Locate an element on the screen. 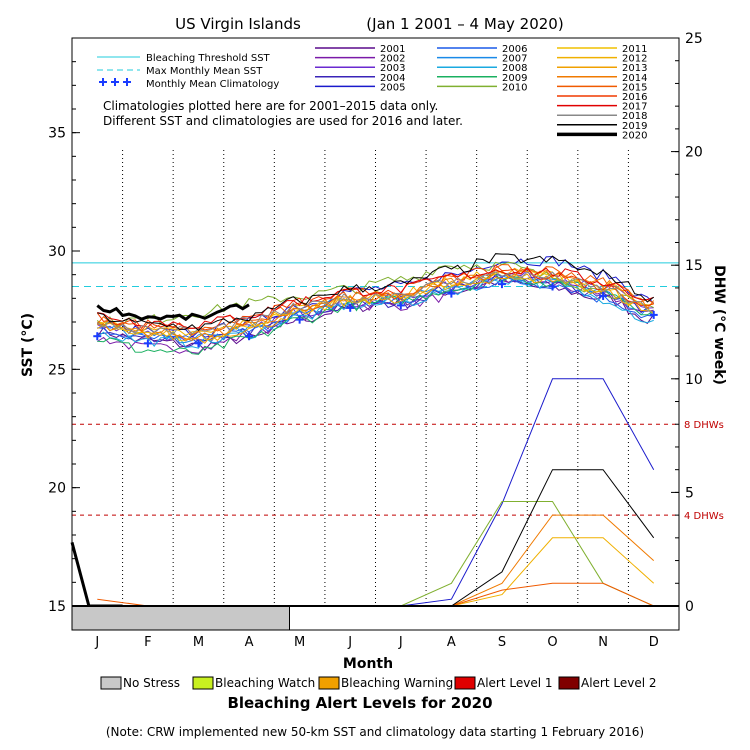 This screenshot has width=750, height=750. year-legend-label: 2017 is located at coordinates (634, 107).